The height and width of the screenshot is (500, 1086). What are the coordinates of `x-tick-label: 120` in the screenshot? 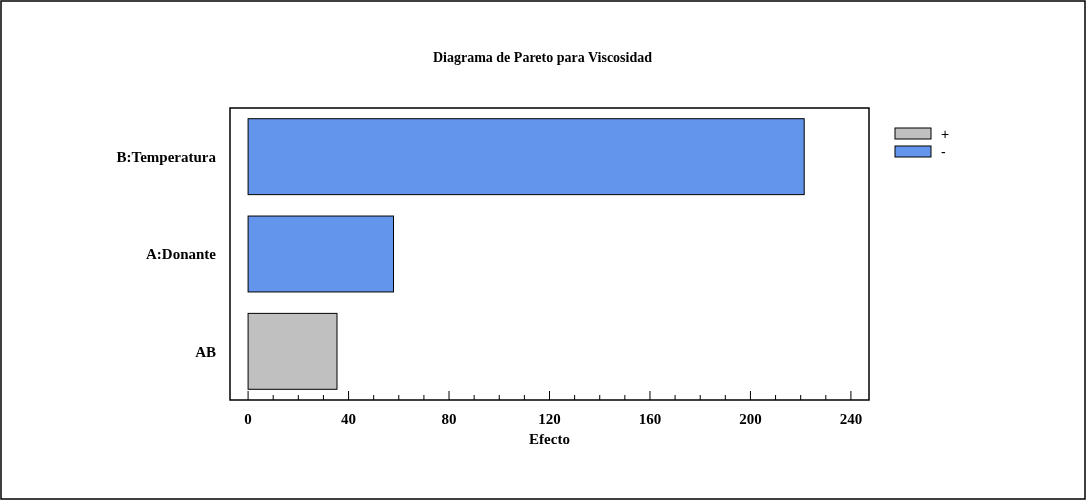 It's located at (549, 419).